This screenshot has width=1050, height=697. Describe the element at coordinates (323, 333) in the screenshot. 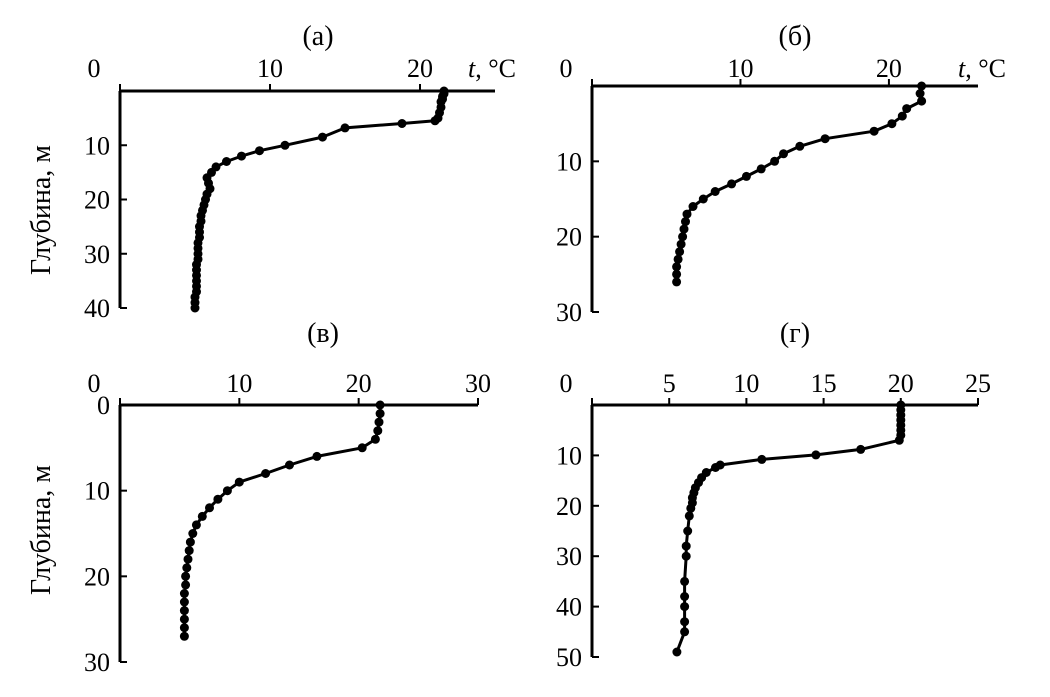

I see `panel-title: (в)` at that location.